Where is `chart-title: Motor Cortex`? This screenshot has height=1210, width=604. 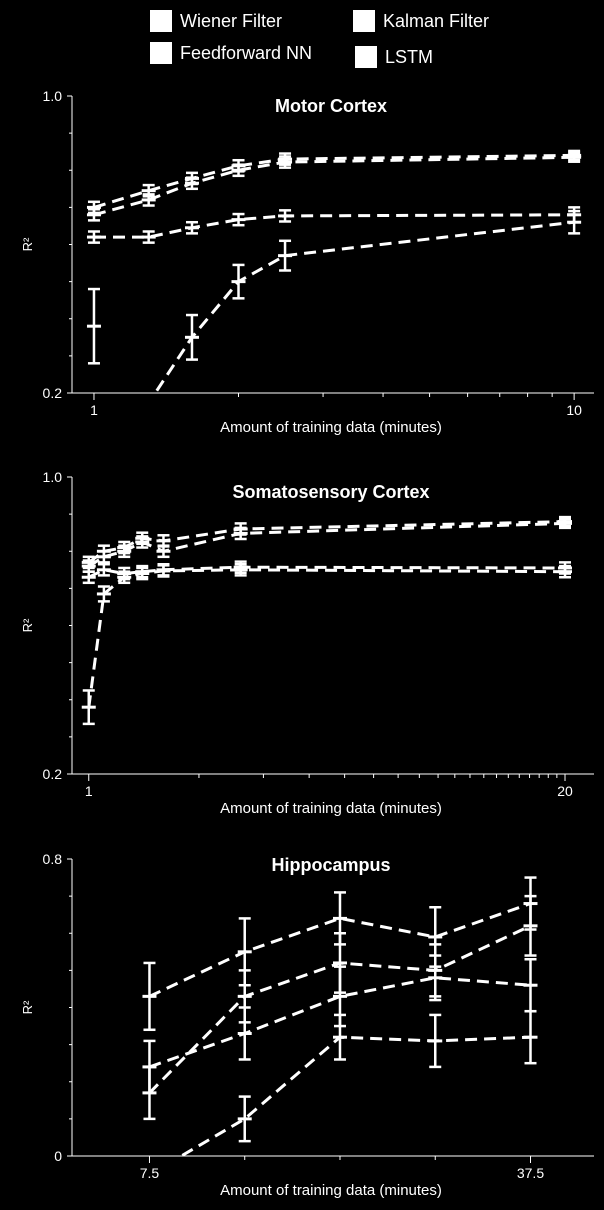
chart-title: Motor Cortex is located at coordinates (331, 106).